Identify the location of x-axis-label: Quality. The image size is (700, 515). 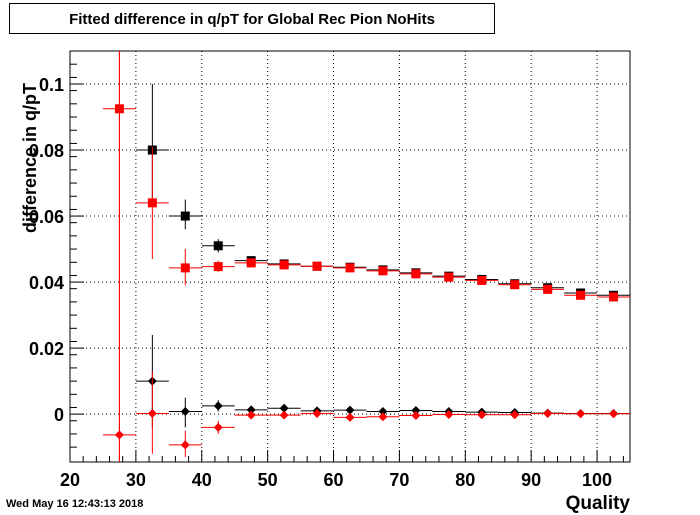
(597, 503).